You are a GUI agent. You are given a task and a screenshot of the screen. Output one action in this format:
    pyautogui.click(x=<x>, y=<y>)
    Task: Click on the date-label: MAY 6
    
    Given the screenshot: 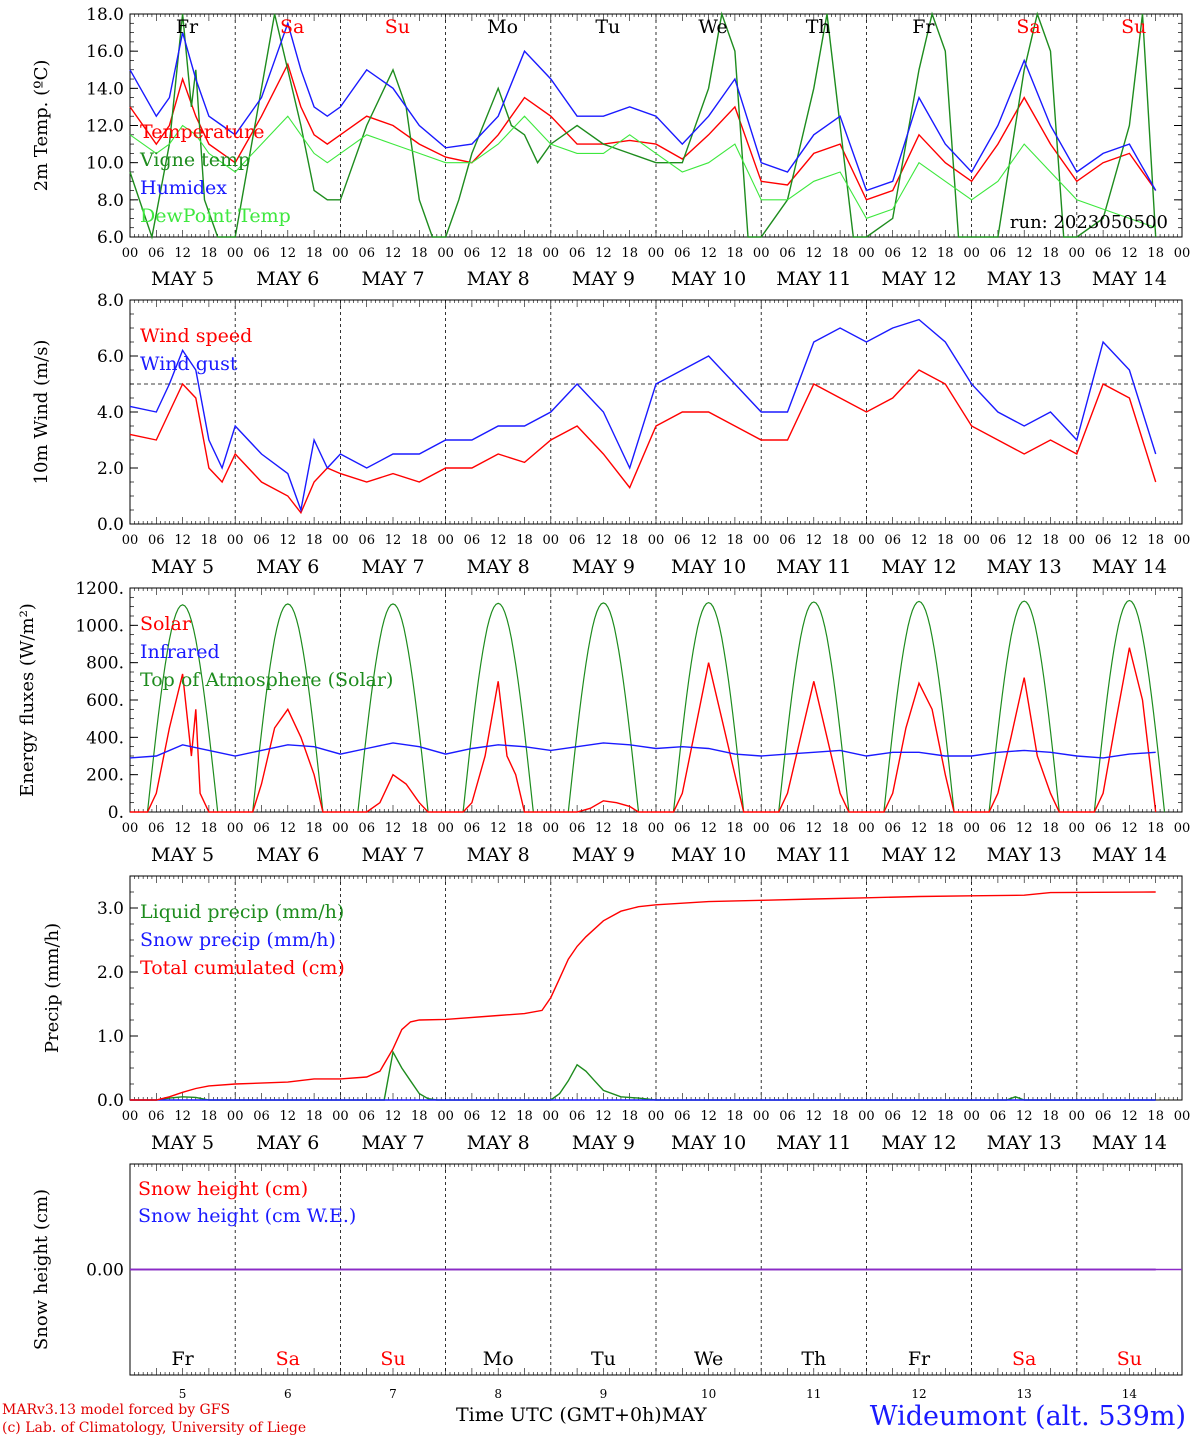 What is the action you would take?
    pyautogui.click(x=287, y=855)
    